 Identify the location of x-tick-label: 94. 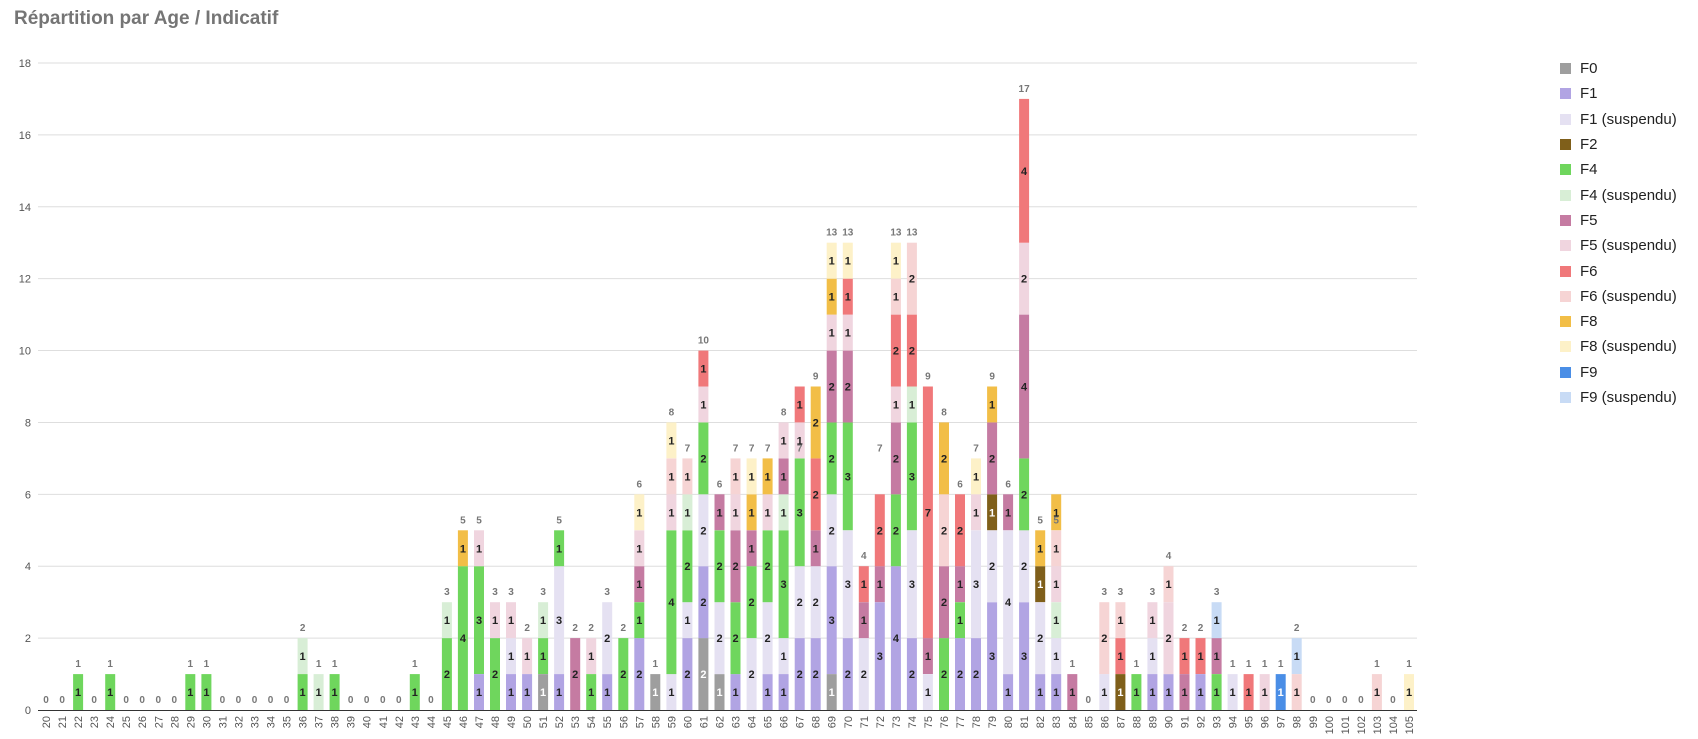
(1234, 722).